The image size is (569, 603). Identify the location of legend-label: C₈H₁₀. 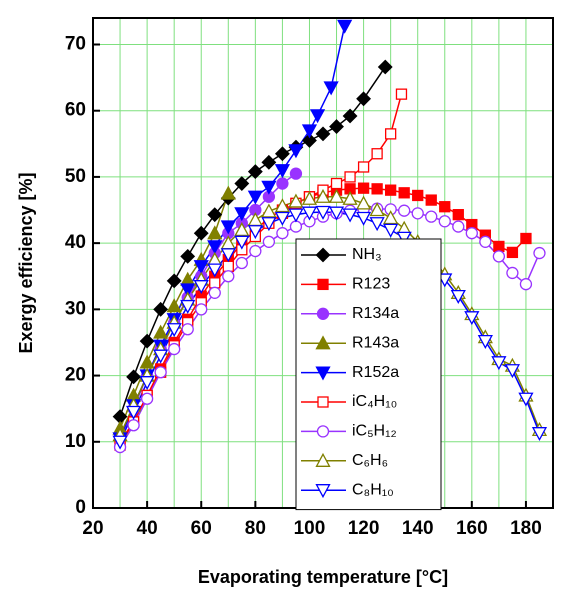
(373, 489).